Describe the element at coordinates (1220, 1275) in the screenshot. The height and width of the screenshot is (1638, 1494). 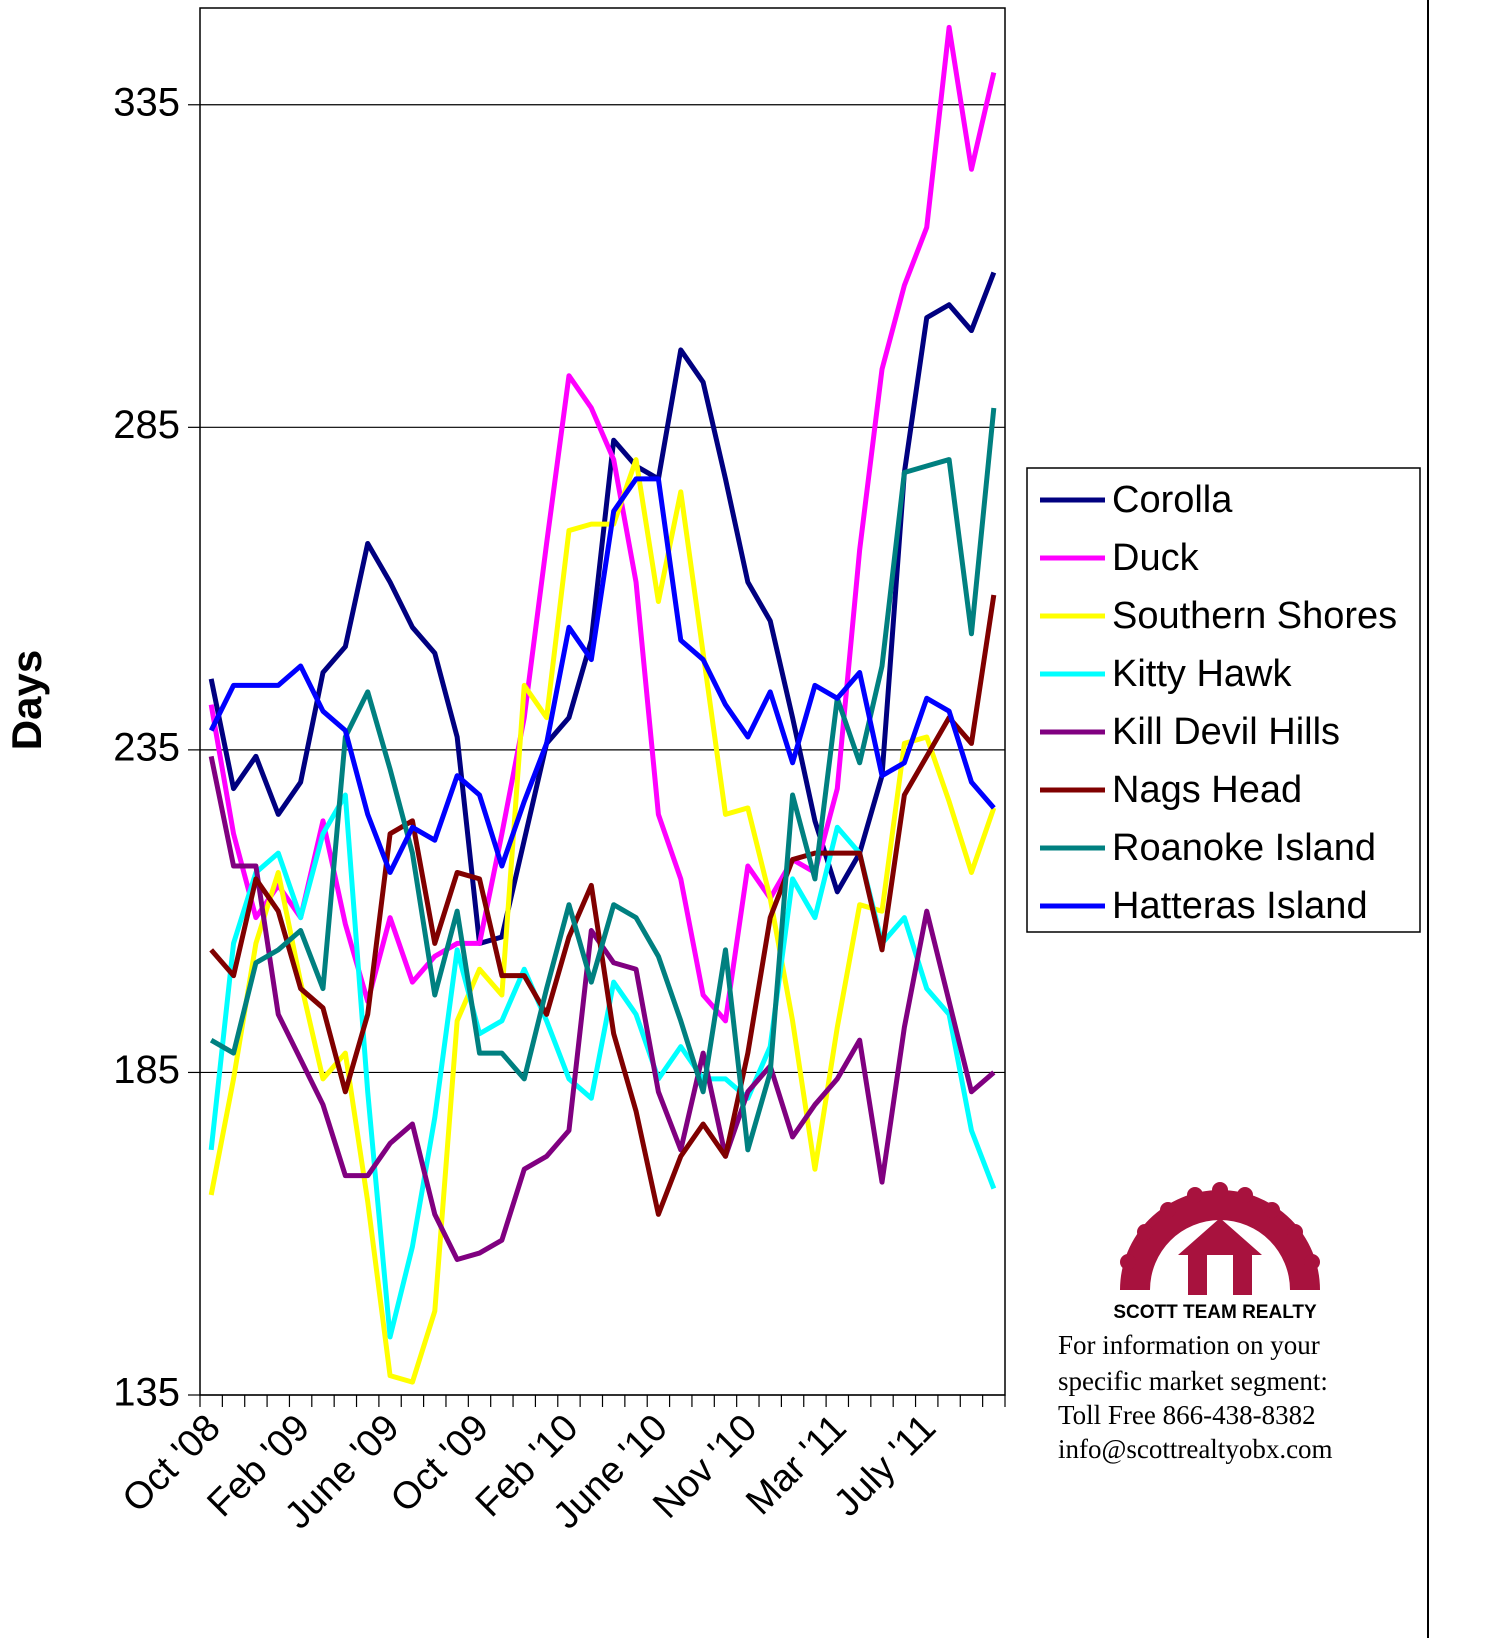
I see `logo-door` at that location.